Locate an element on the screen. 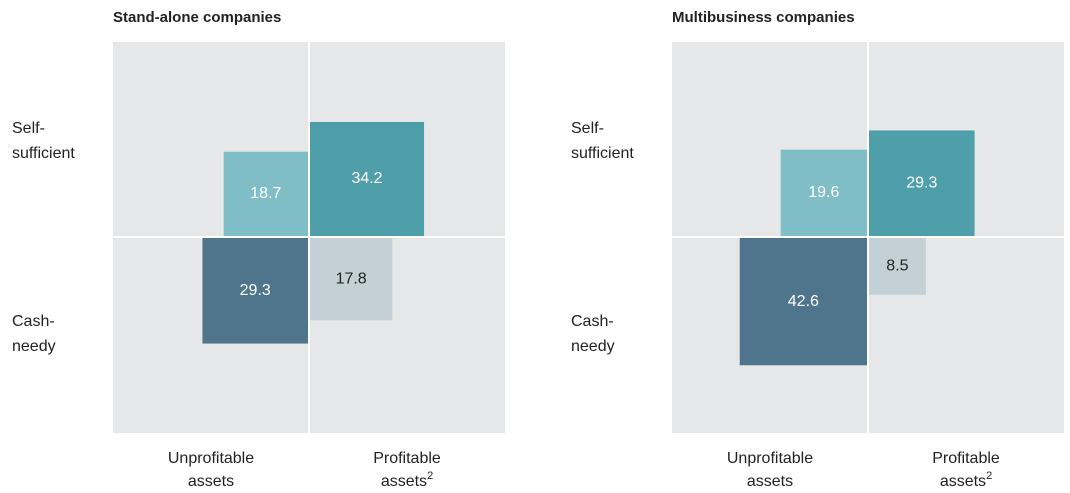 The width and height of the screenshot is (1070, 493). chart-title: Stand-alone companies is located at coordinates (197, 17).